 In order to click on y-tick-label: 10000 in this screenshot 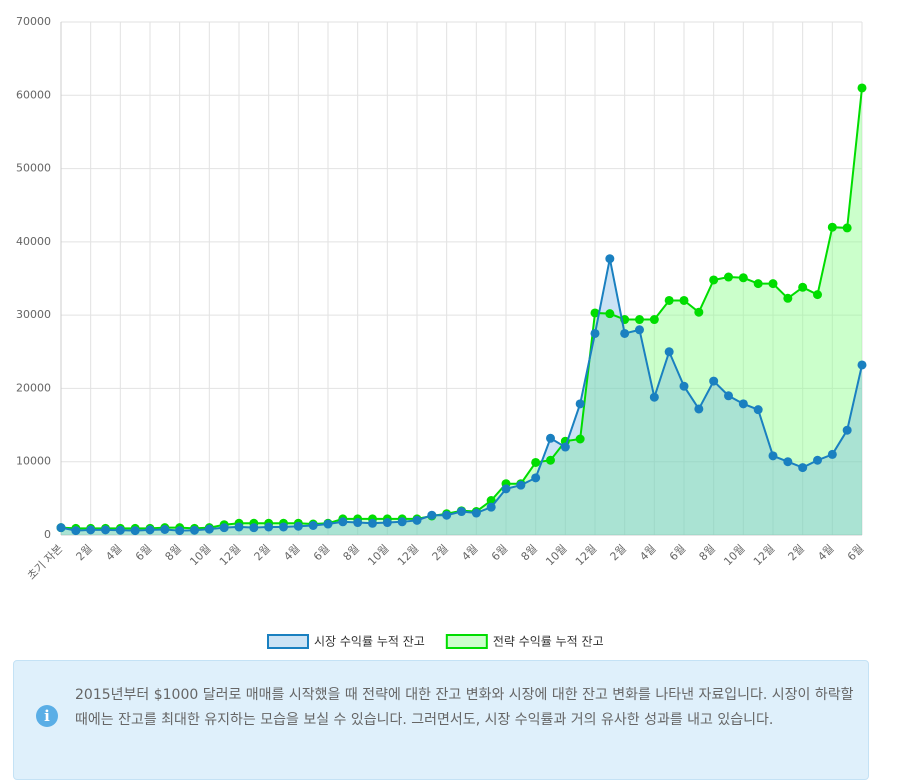, I will do `click(33, 461)`.